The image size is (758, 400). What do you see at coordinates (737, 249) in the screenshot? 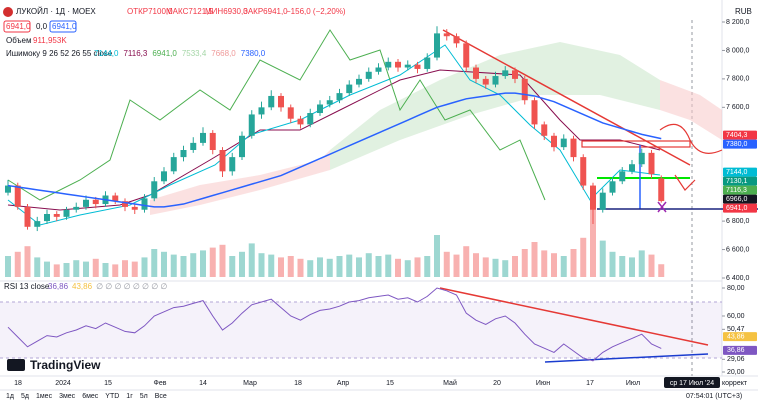
I see `price-tick-label: 6 600,0` at bounding box center [737, 249].